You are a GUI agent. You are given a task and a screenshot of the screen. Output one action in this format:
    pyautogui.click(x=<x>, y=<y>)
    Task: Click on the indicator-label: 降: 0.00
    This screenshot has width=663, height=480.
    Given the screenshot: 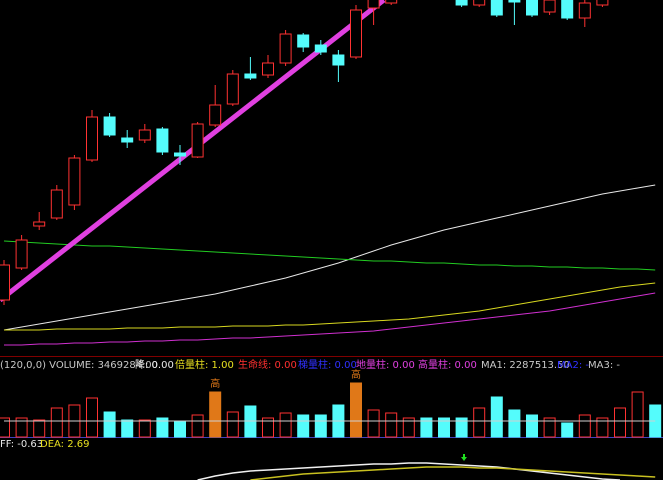 What is the action you would take?
    pyautogui.click(x=154, y=364)
    